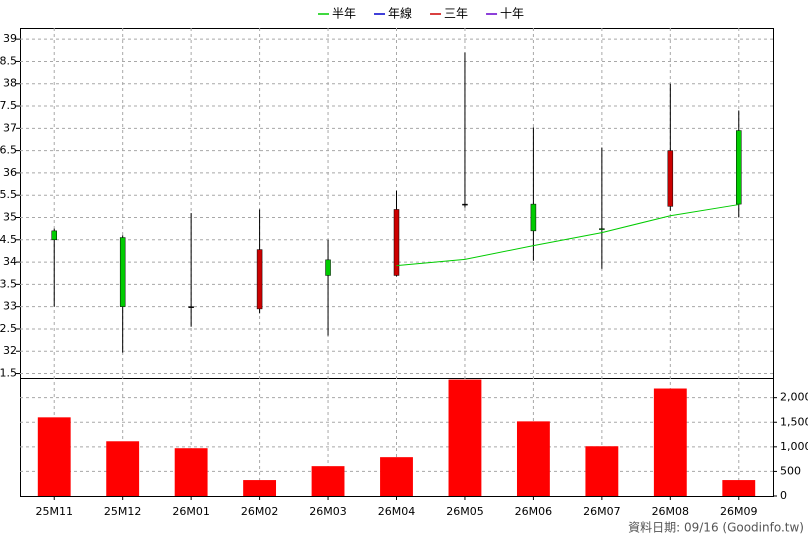 The height and width of the screenshot is (540, 808). I want to click on y-tick-label: 37.5, so click(8, 105).